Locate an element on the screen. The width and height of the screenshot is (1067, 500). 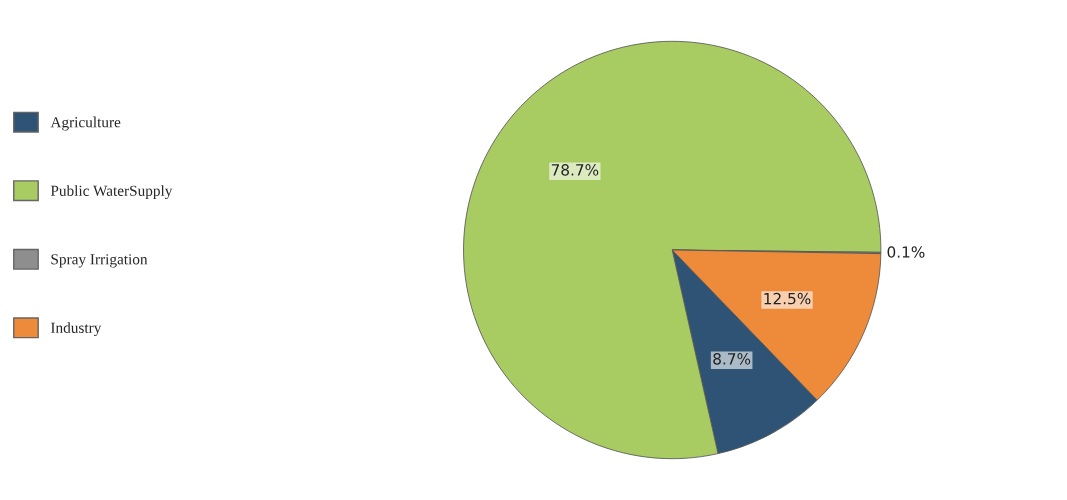
legend-label: Public WaterSupply is located at coordinates (111, 192).